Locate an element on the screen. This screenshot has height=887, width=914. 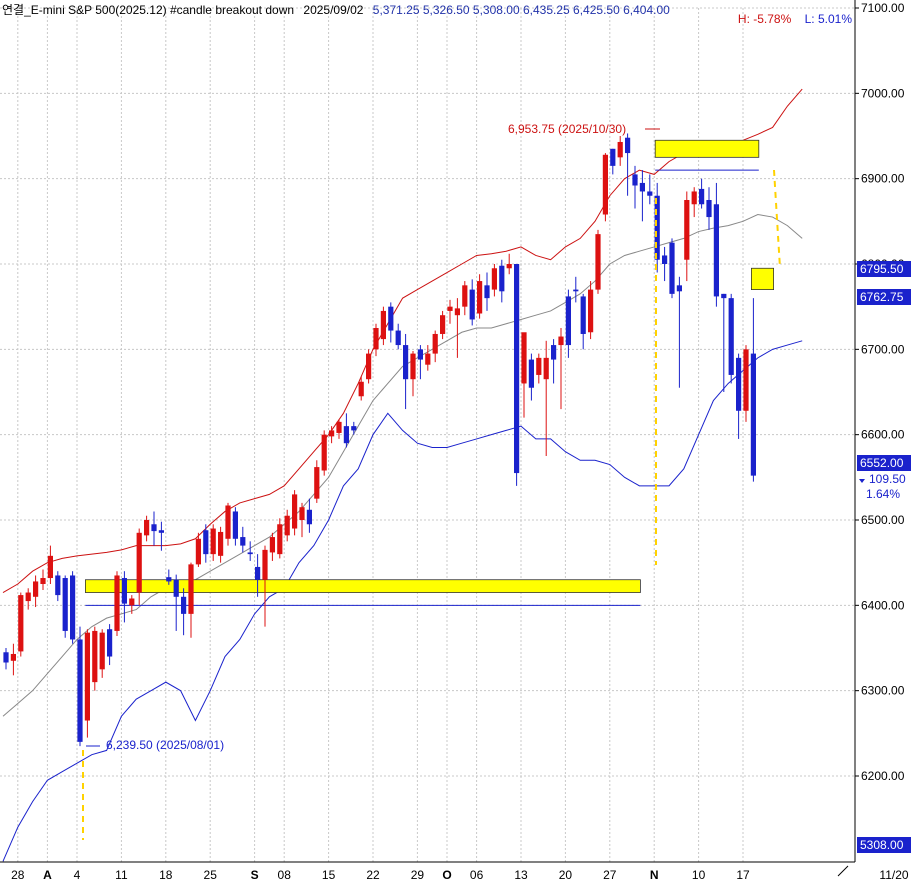
x-tick-label: 17 is located at coordinates (743, 875).